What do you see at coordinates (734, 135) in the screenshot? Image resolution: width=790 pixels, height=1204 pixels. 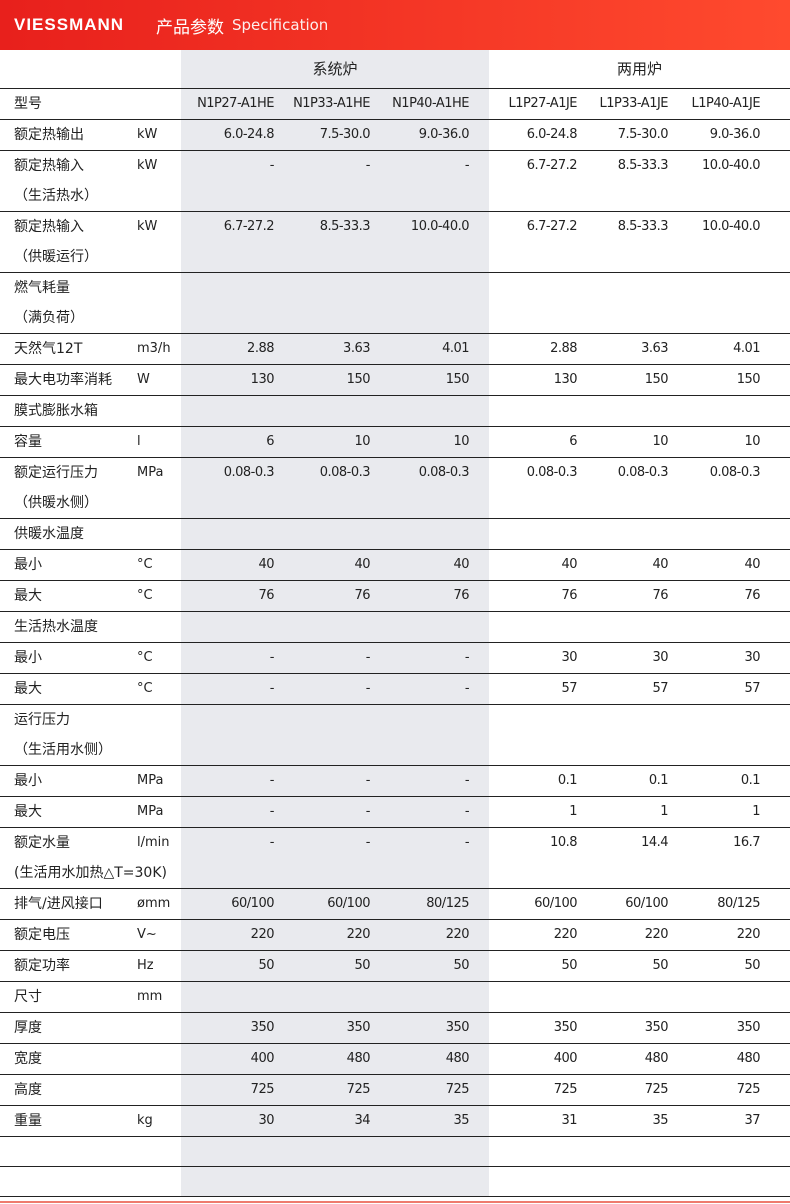 I see `value-cell: 9.0-36.0` at bounding box center [734, 135].